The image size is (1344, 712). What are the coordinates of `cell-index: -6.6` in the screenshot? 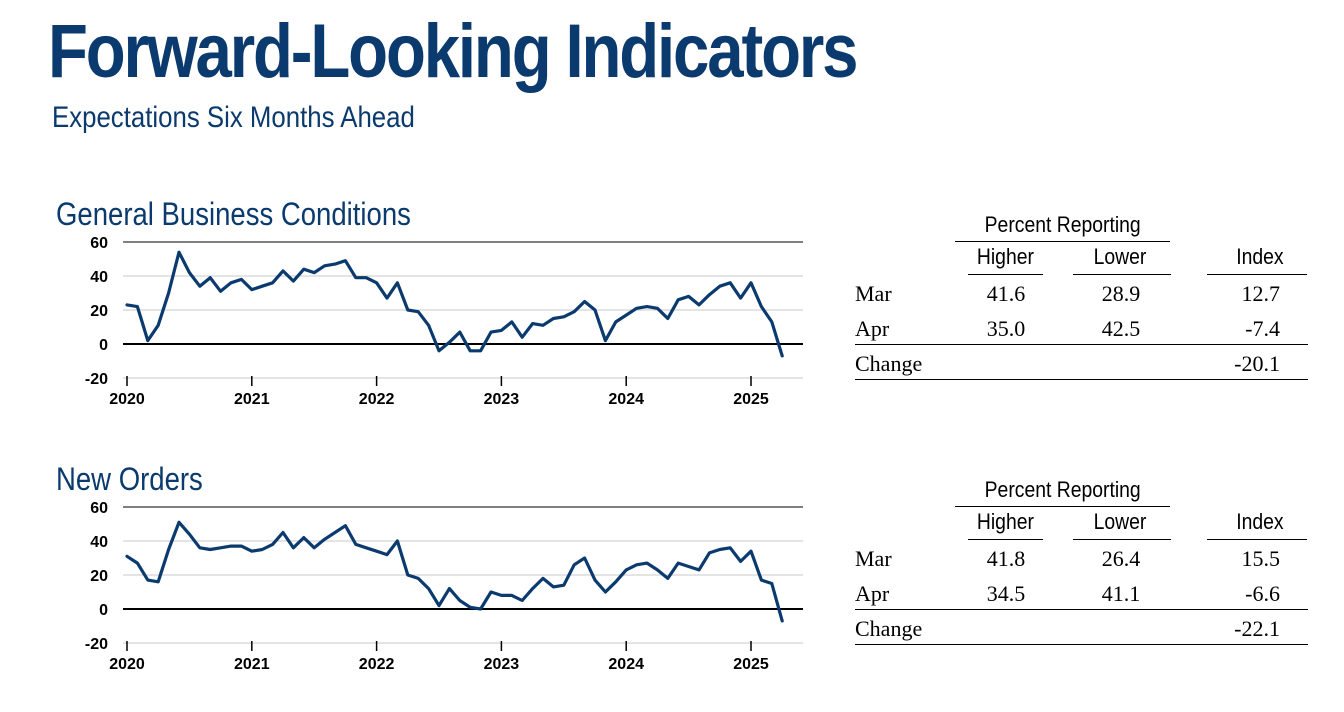 It's located at (1262, 593).